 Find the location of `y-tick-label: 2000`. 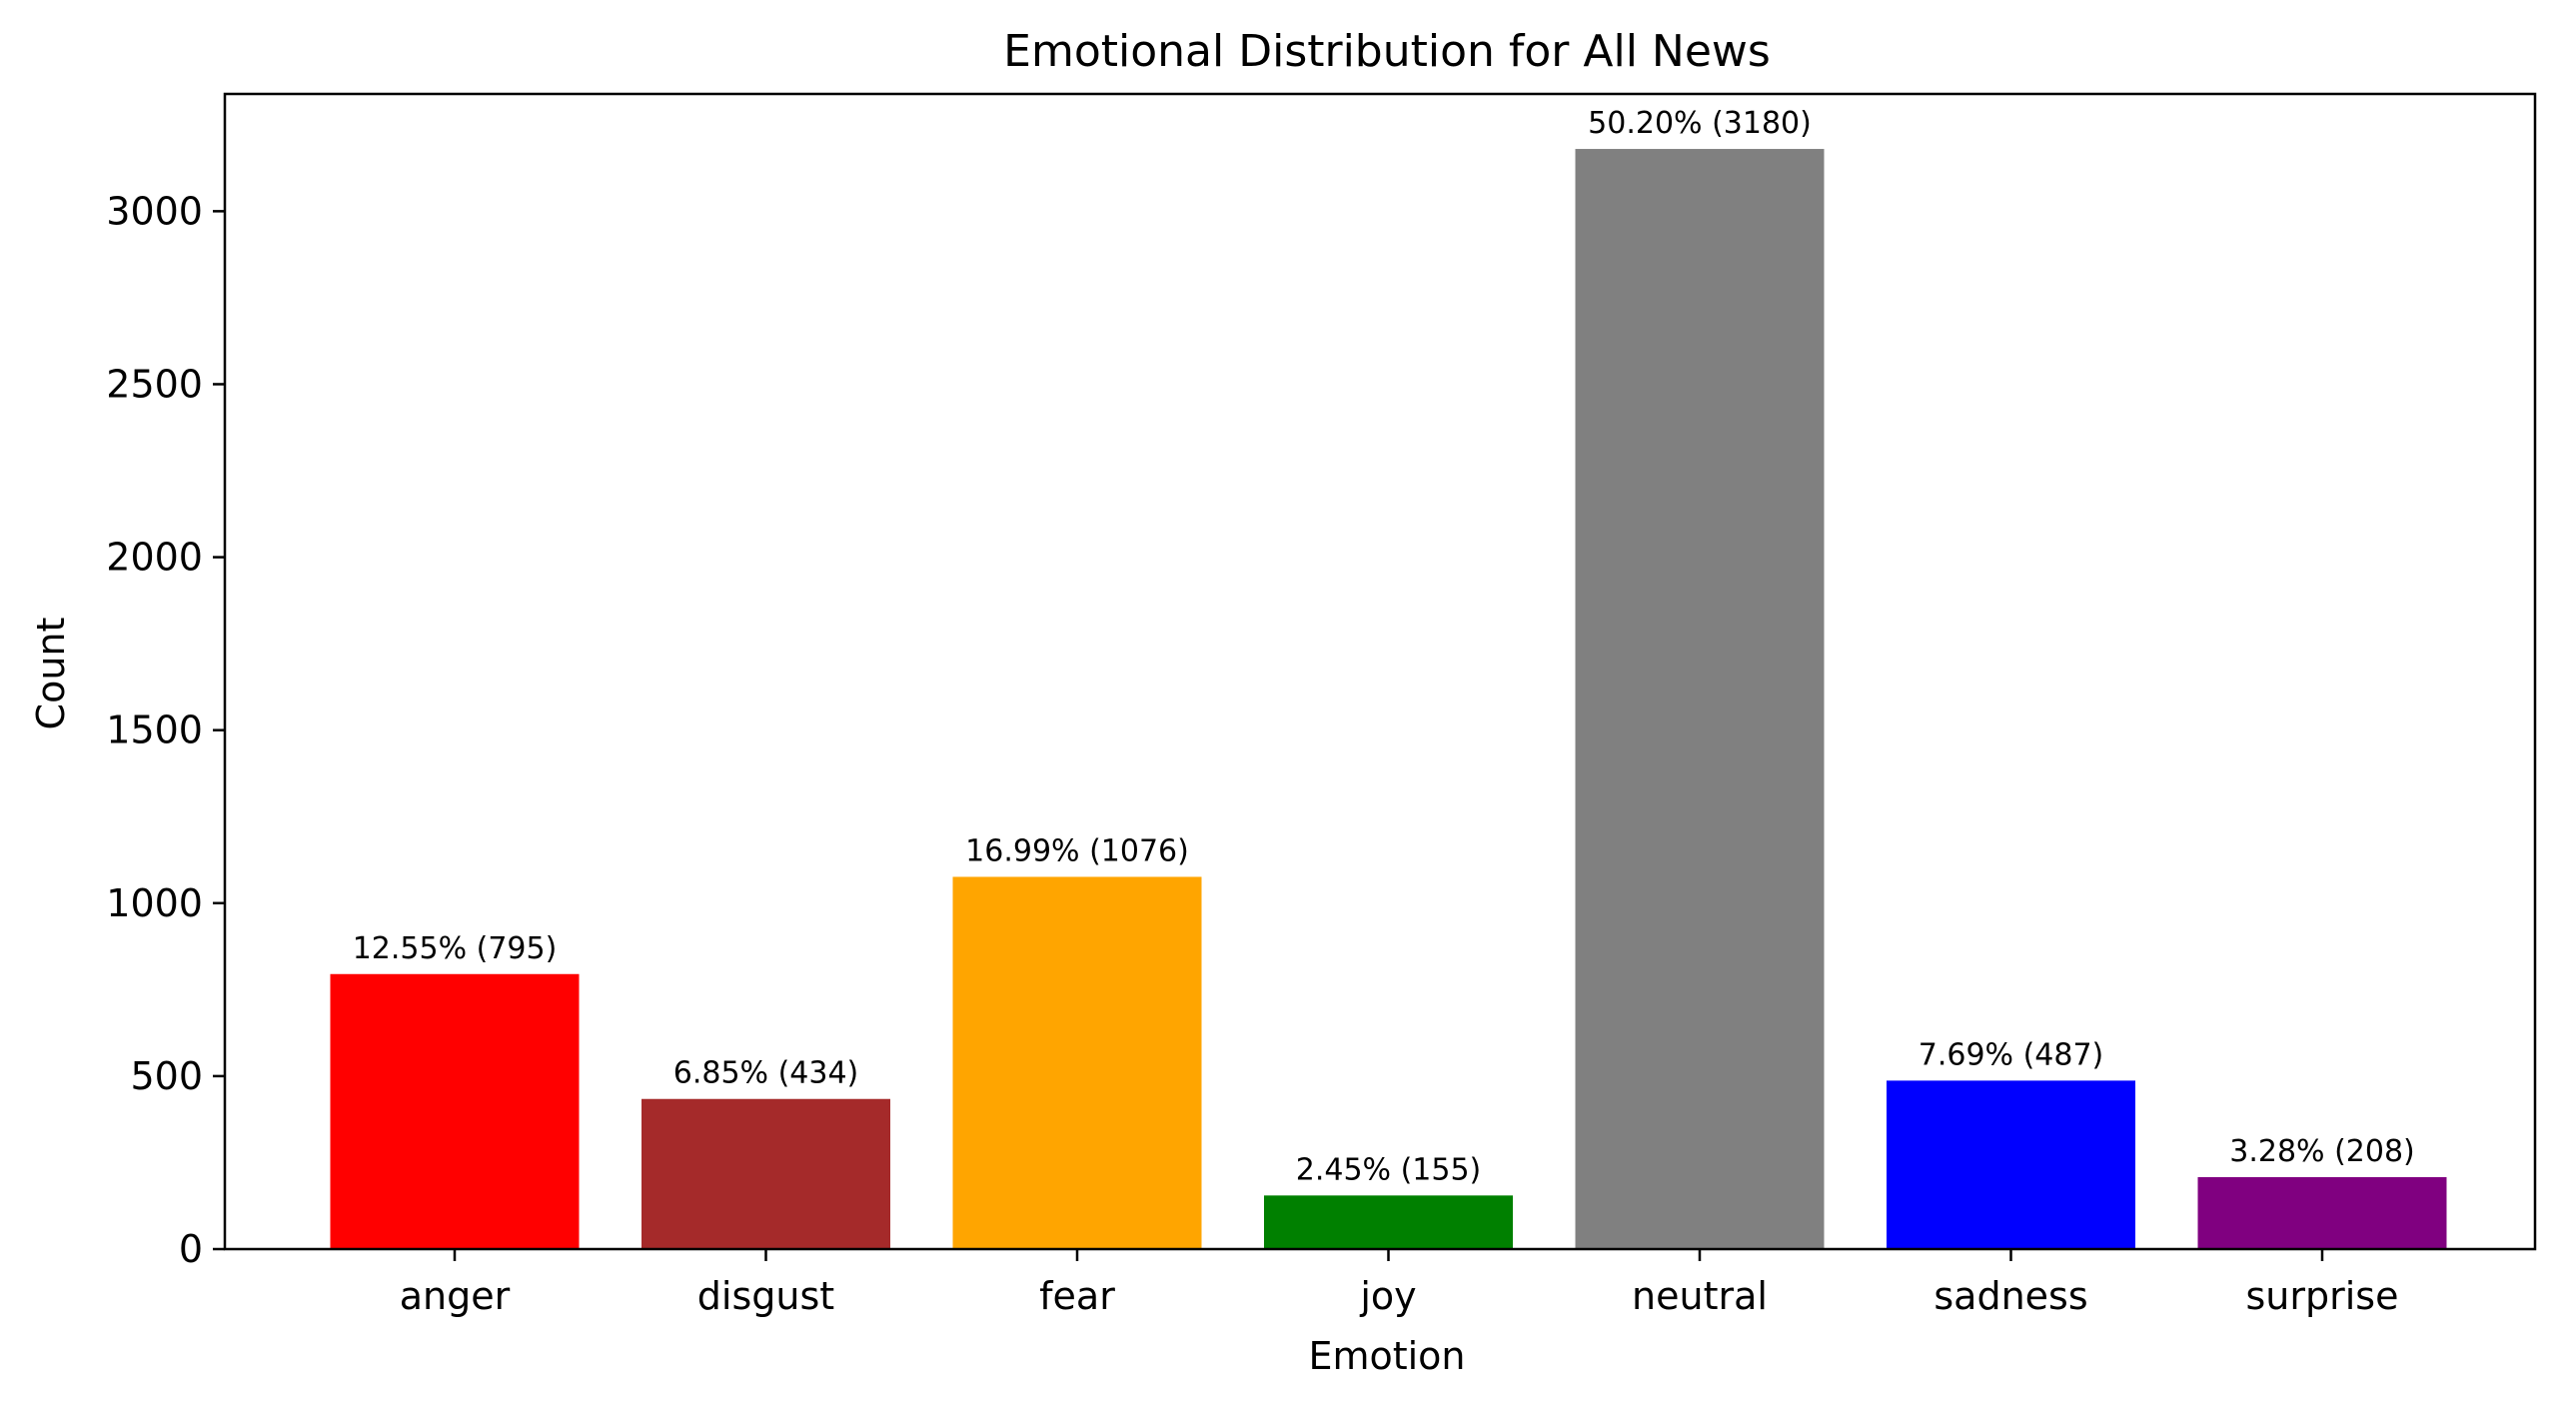

y-tick-label: 2000 is located at coordinates (154, 558).